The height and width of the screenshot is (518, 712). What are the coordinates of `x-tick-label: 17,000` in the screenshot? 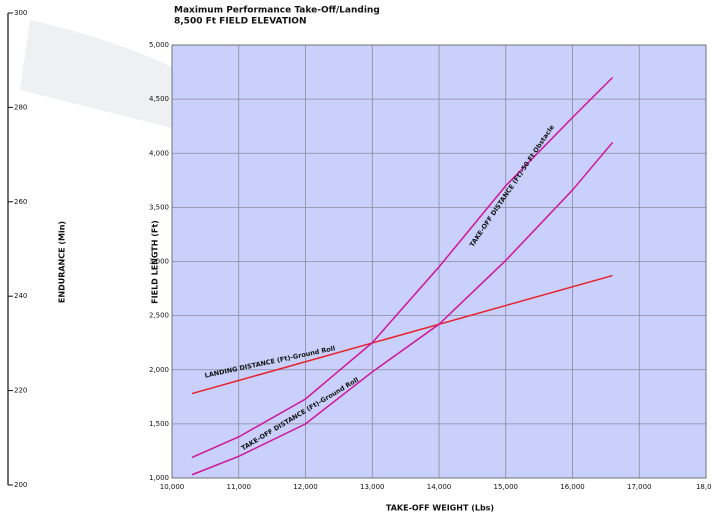 It's located at (639, 487).